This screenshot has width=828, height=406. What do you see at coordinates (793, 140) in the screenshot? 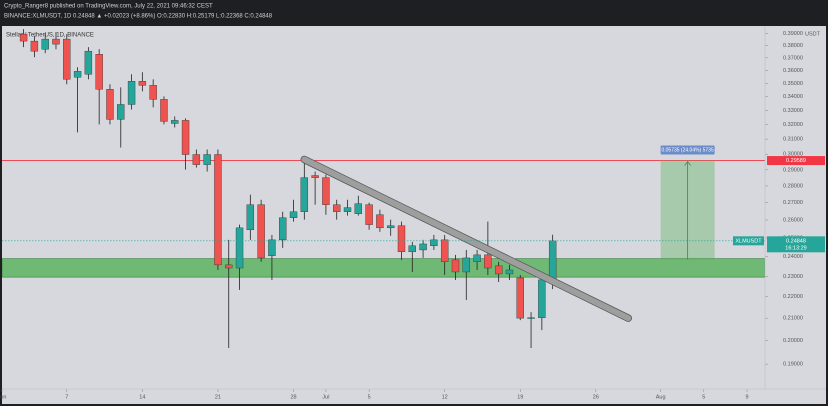
I see `y-tick-label: 0.31000` at bounding box center [793, 140].